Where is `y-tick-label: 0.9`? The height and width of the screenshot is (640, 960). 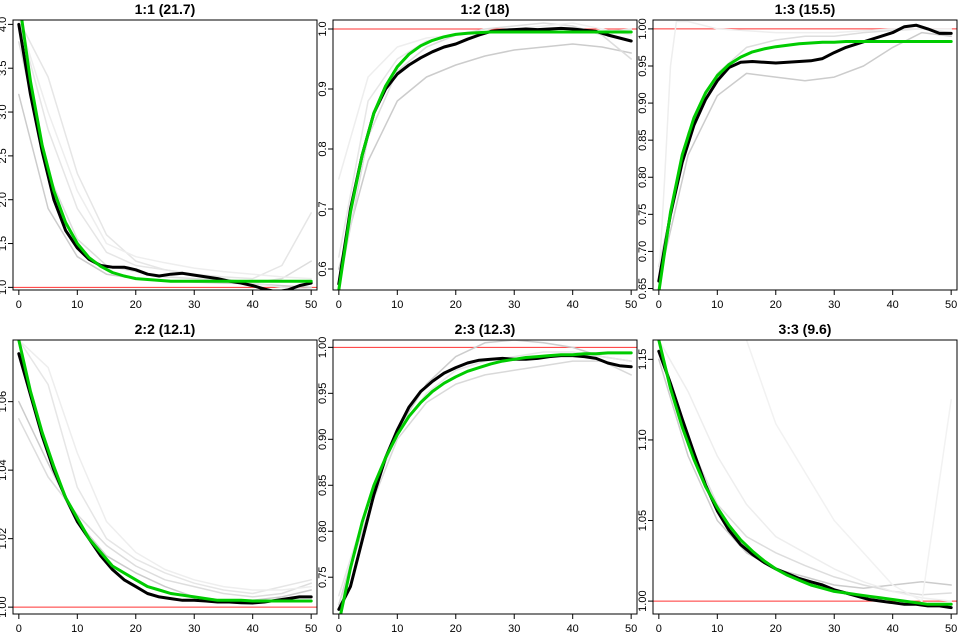 y-tick-label: 0.9 is located at coordinates (323, 88).